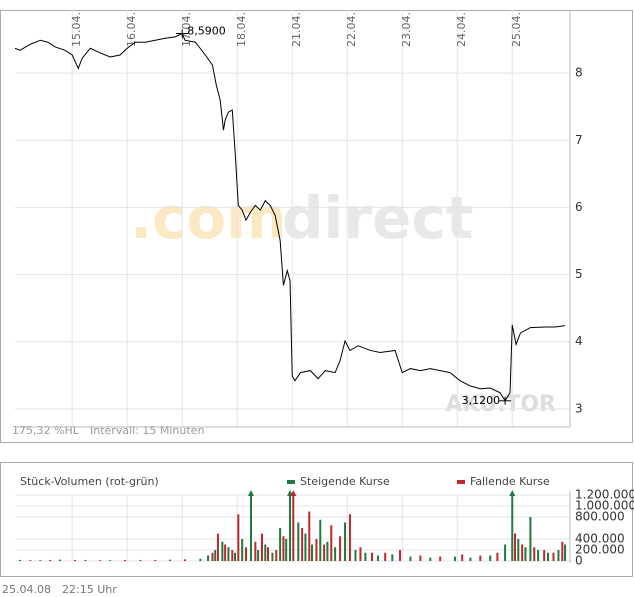 This screenshot has width=634, height=597. Describe the element at coordinates (296, 29) in the screenshot. I see `x-tick-label: 21.04.` at that location.